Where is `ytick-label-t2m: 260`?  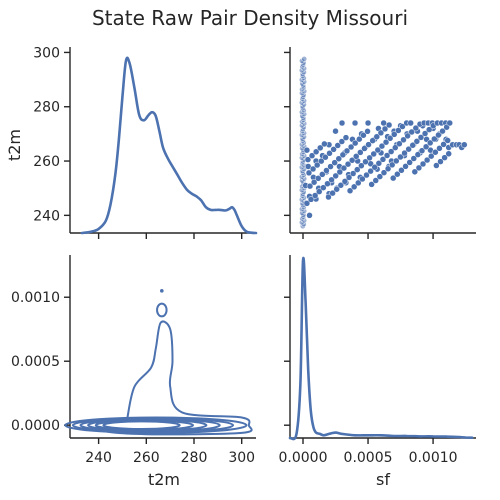
ytick-label-t2m: 260 is located at coordinates (46, 162).